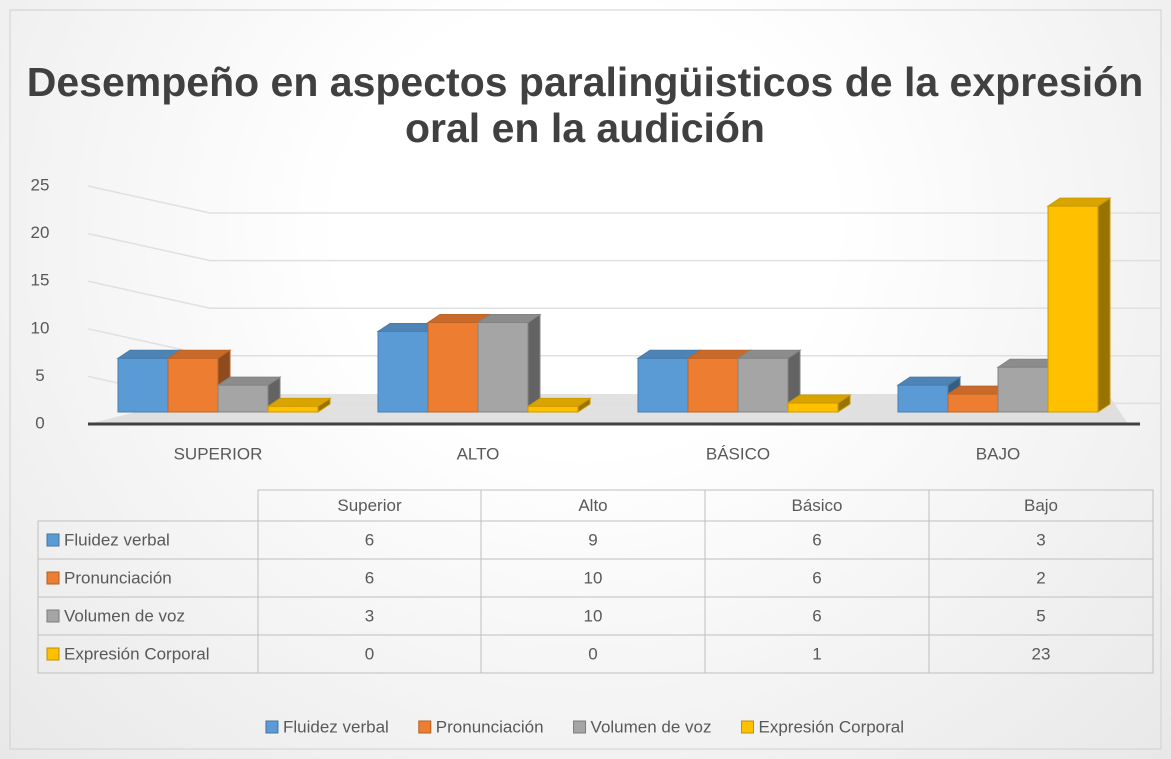 The height and width of the screenshot is (759, 1171). I want to click on legend-label: Fluidez verbal, so click(336, 726).